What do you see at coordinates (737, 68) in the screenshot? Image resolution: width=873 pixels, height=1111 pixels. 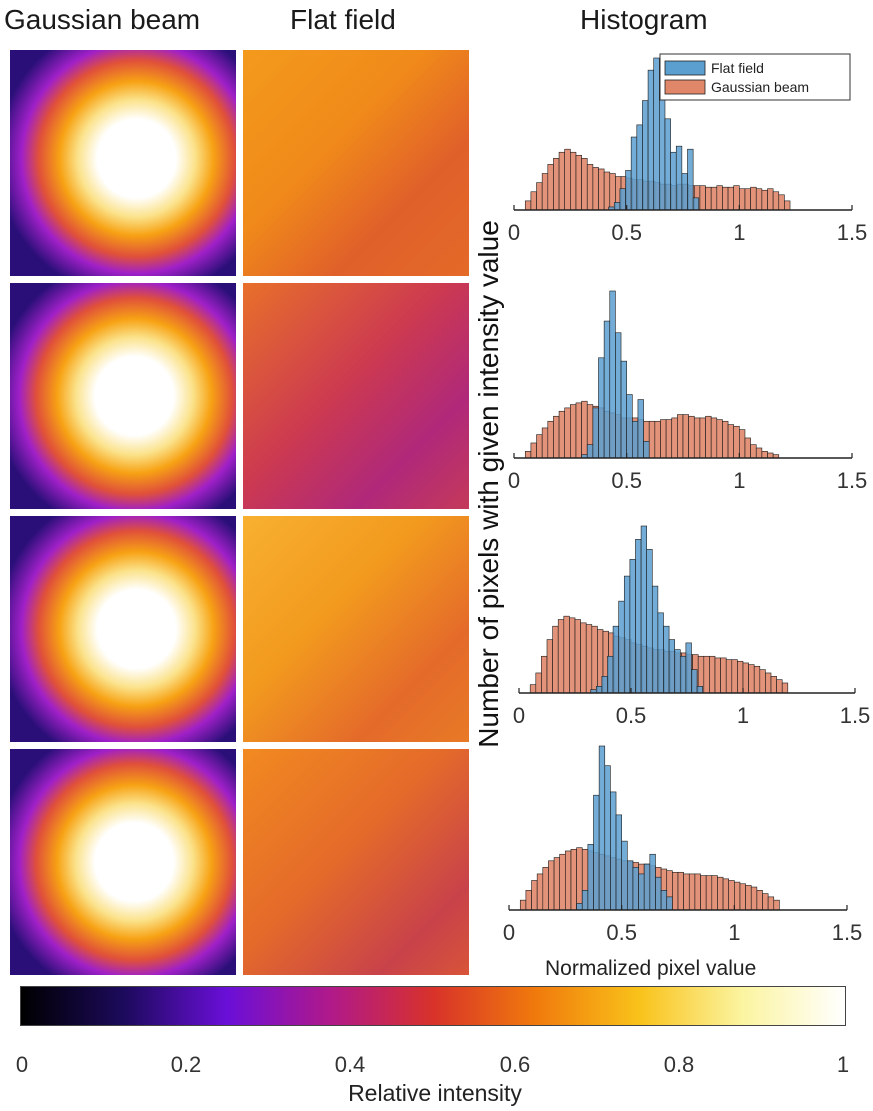 I see `legend-entry-label: Flat field` at bounding box center [737, 68].